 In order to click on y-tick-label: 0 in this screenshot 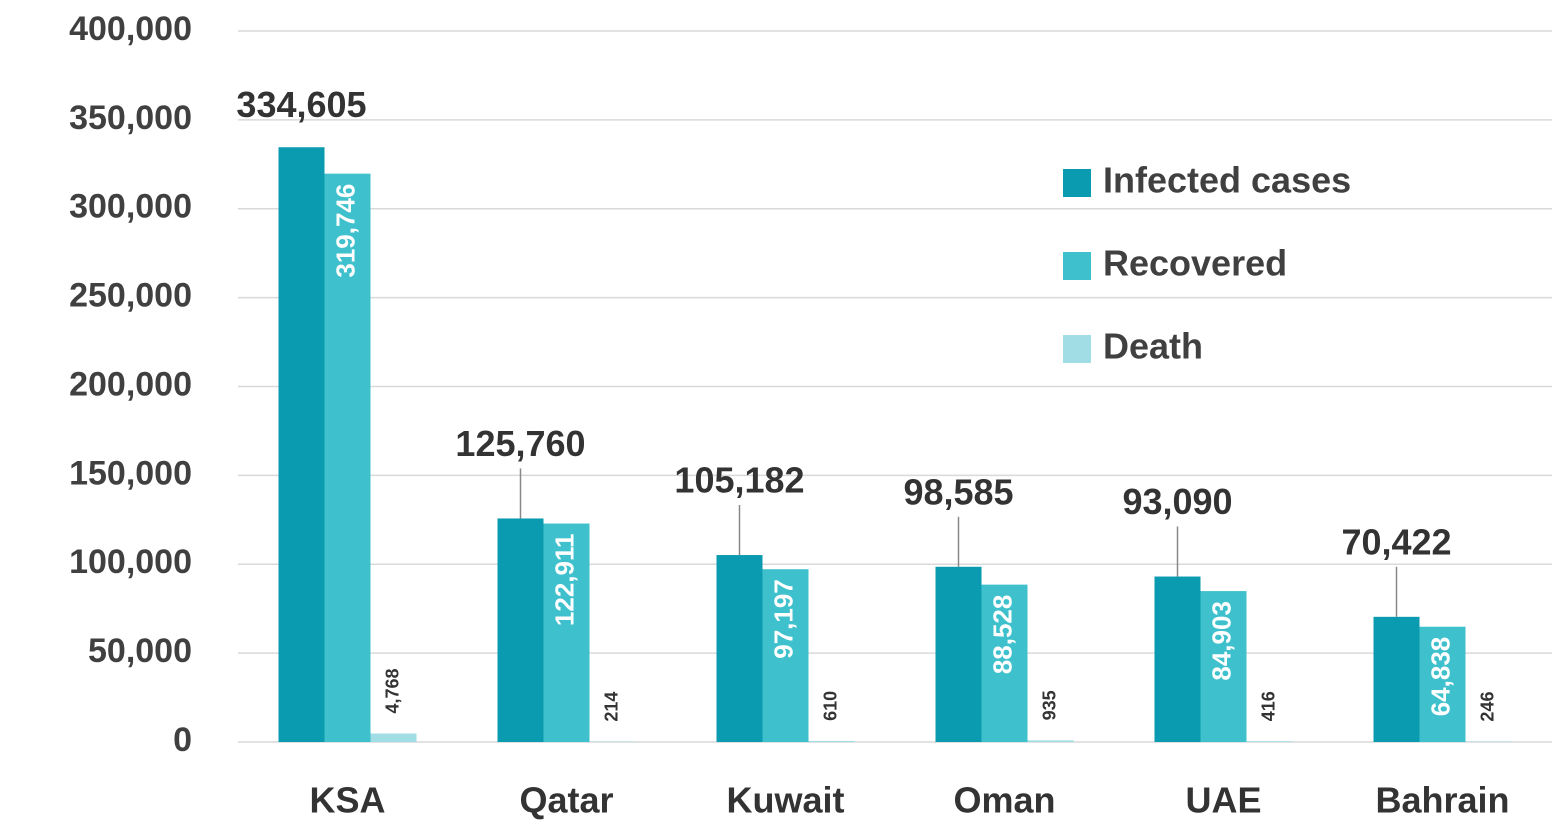, I will do `click(182, 740)`.